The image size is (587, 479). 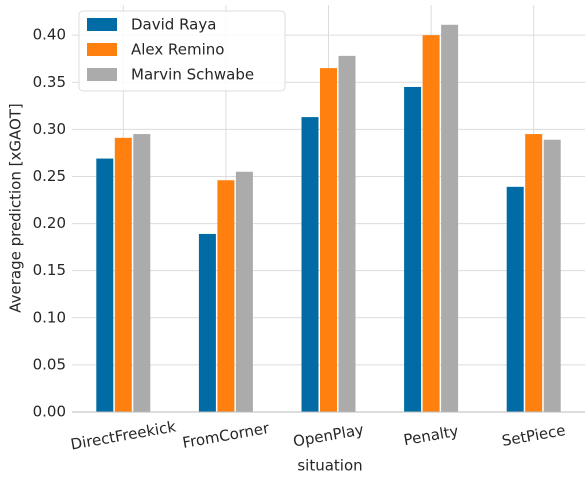 What do you see at coordinates (533, 435) in the screenshot?
I see `x-tick-label: SetPiece` at bounding box center [533, 435].